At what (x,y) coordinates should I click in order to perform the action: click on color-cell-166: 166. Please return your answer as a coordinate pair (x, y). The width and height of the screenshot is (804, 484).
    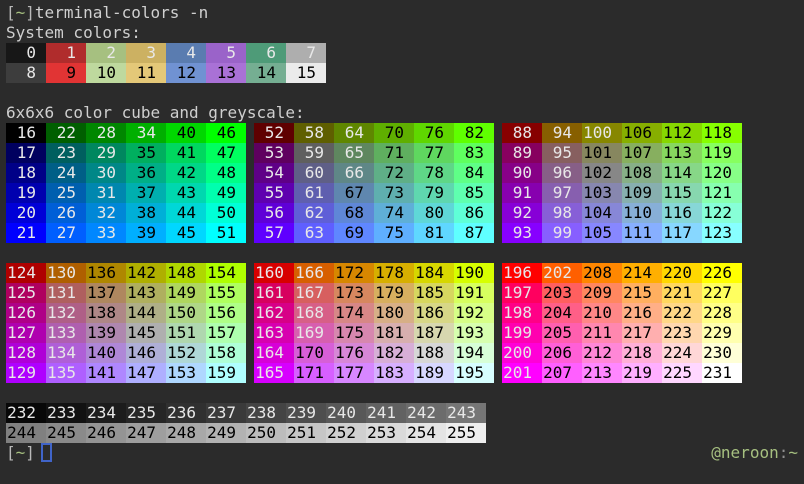
    Looking at the image, I should click on (314, 273).